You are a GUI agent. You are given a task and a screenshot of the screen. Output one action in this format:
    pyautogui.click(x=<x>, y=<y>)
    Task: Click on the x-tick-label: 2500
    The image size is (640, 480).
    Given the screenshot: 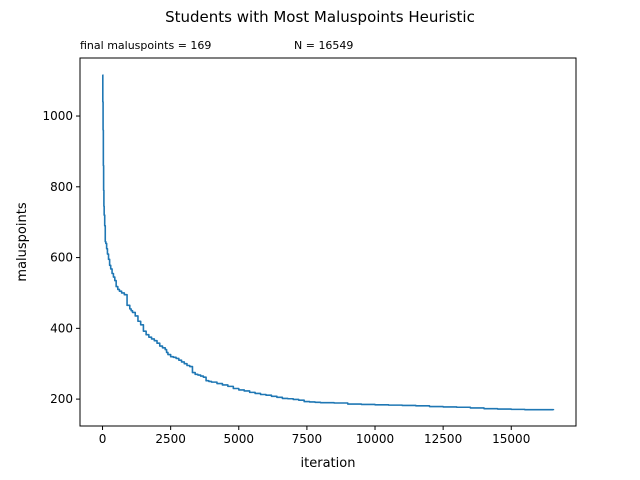 What is the action you would take?
    pyautogui.click(x=170, y=439)
    